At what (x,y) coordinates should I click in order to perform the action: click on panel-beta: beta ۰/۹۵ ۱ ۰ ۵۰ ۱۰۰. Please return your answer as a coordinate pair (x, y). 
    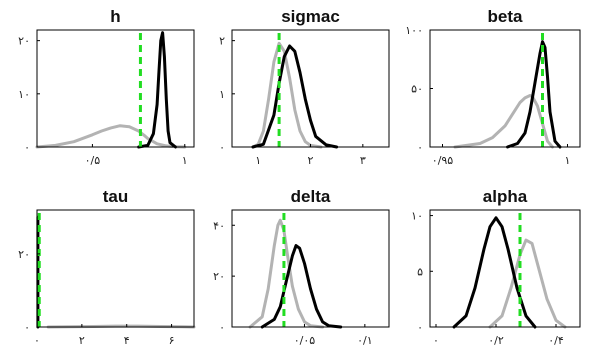
    Looking at the image, I should click on (493, 87).